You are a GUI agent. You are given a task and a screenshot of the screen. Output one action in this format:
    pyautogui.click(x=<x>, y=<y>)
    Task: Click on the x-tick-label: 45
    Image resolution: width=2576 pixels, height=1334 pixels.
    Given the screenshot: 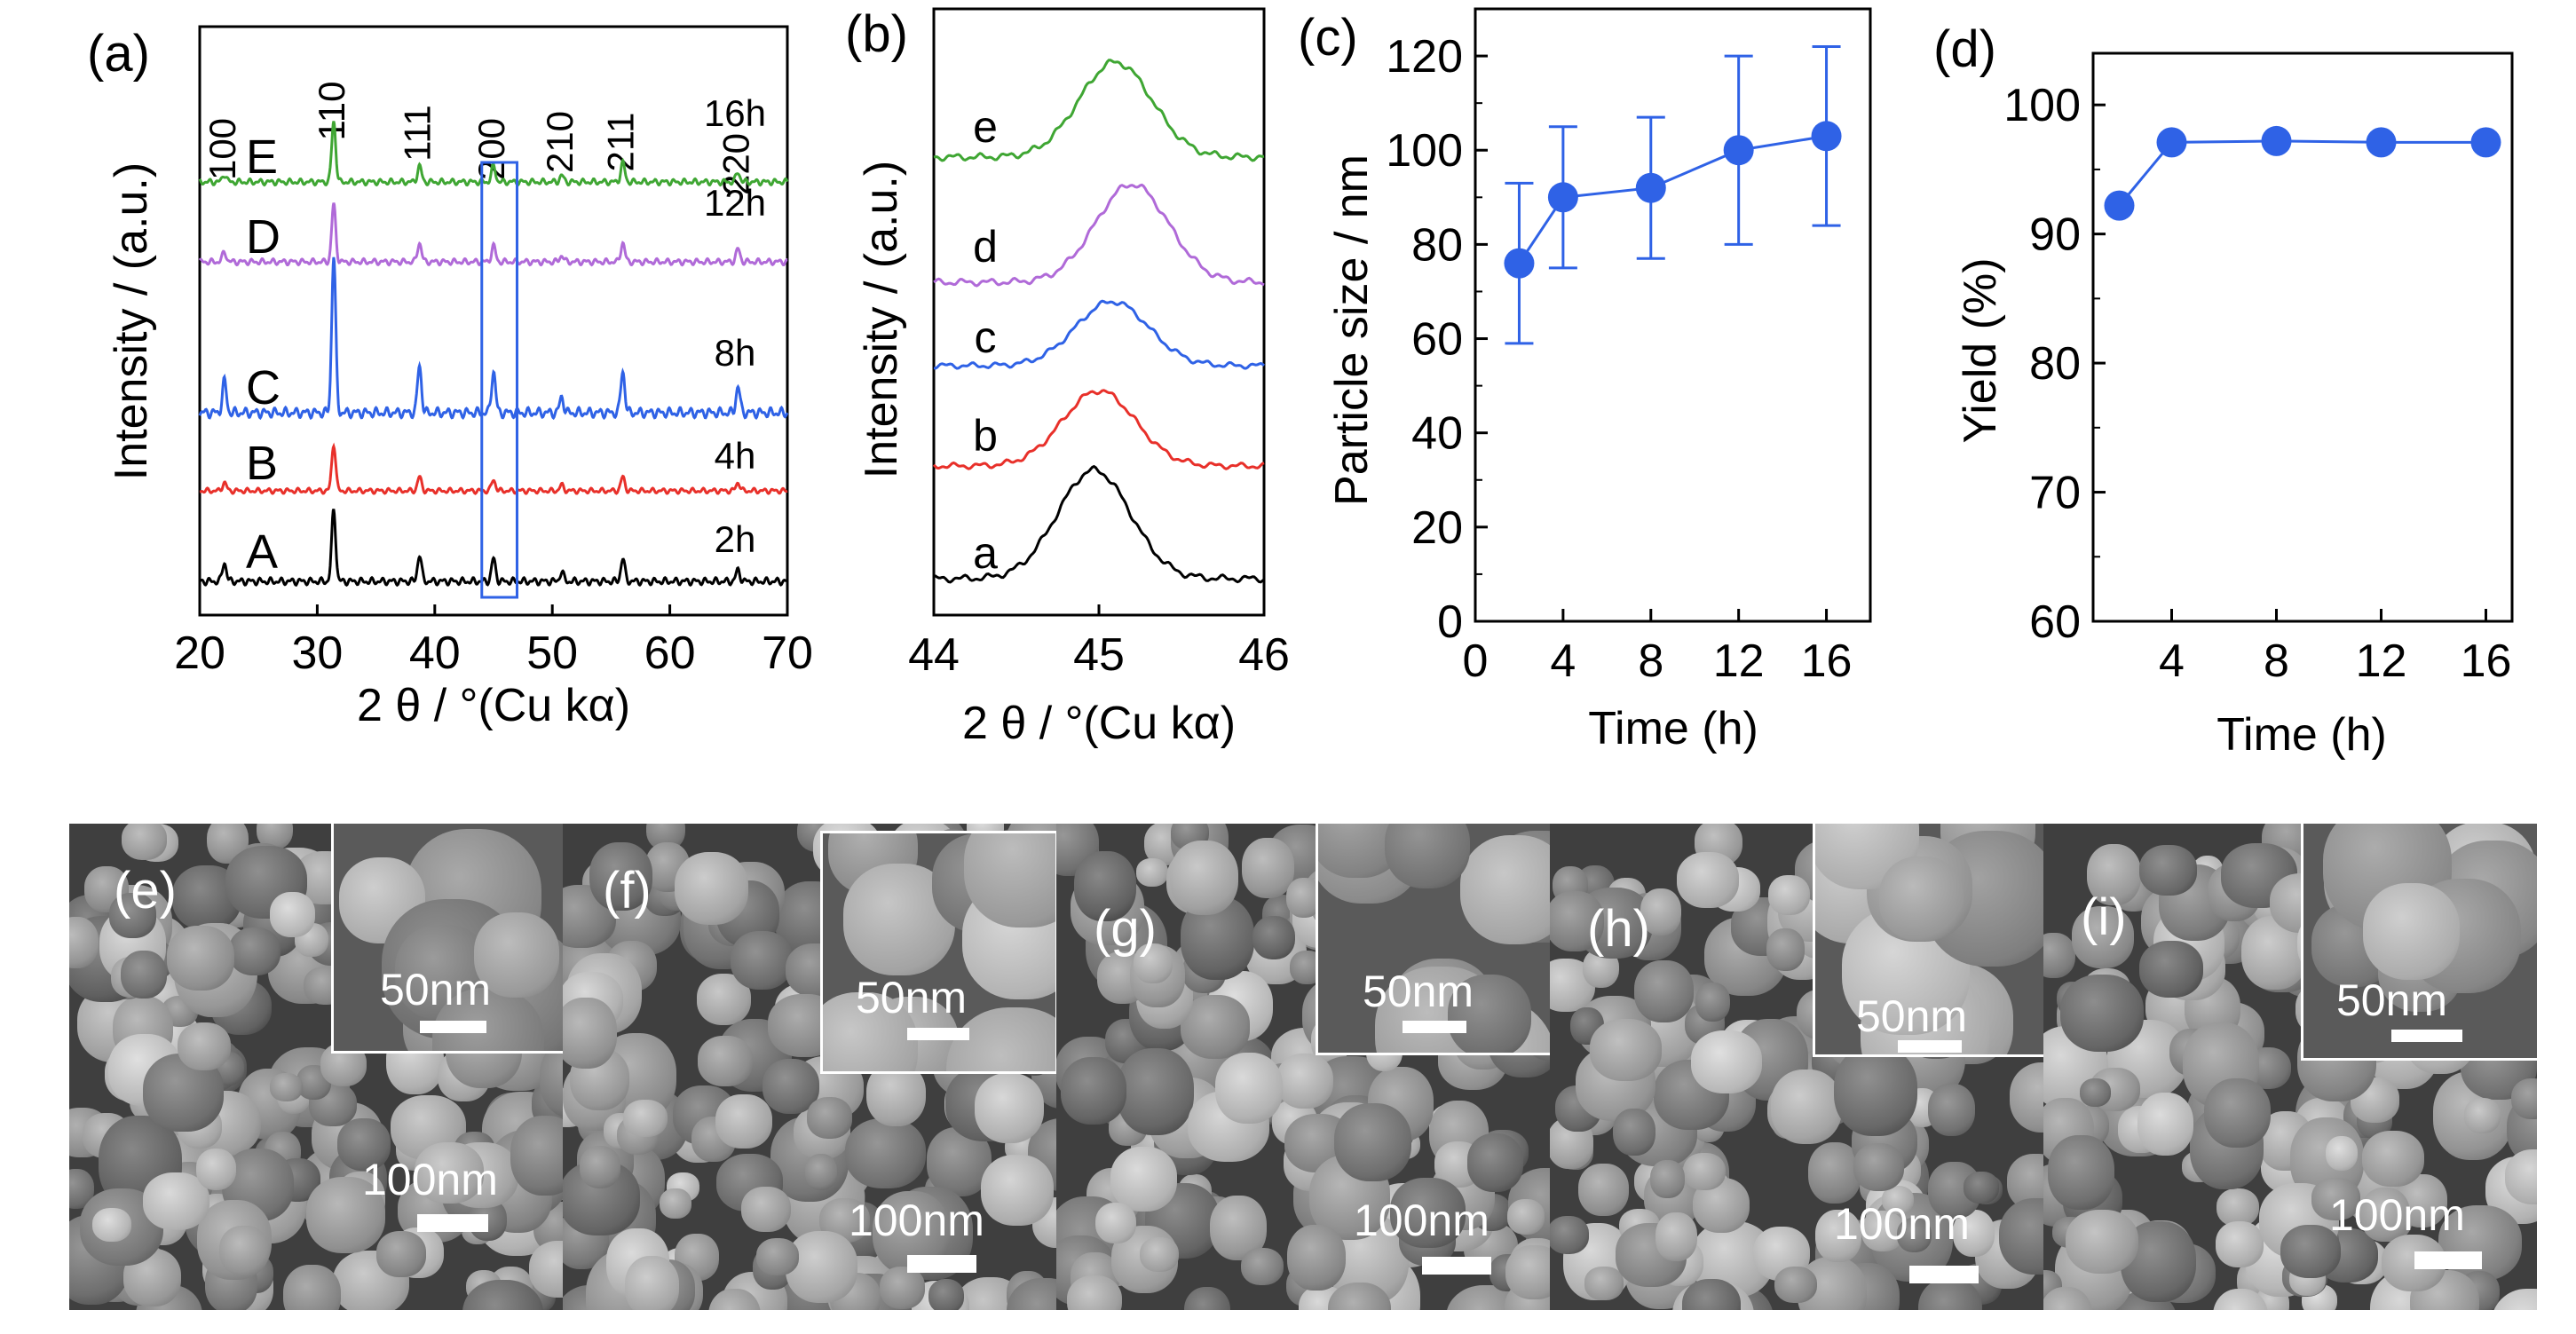 What is the action you would take?
    pyautogui.click(x=1099, y=655)
    